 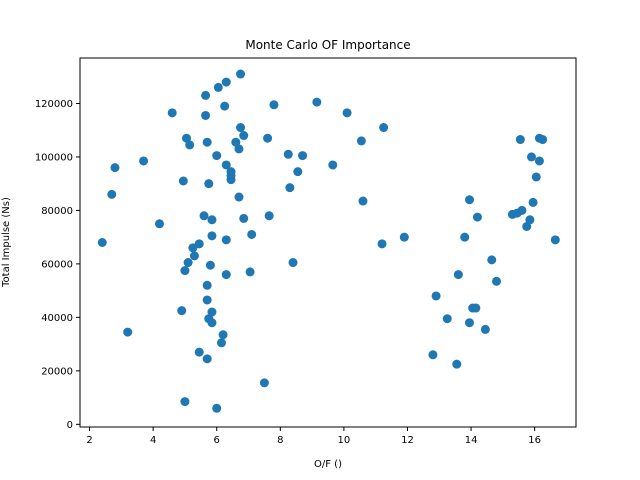 What do you see at coordinates (57, 211) in the screenshot?
I see `y-tick-label: 80000` at bounding box center [57, 211].